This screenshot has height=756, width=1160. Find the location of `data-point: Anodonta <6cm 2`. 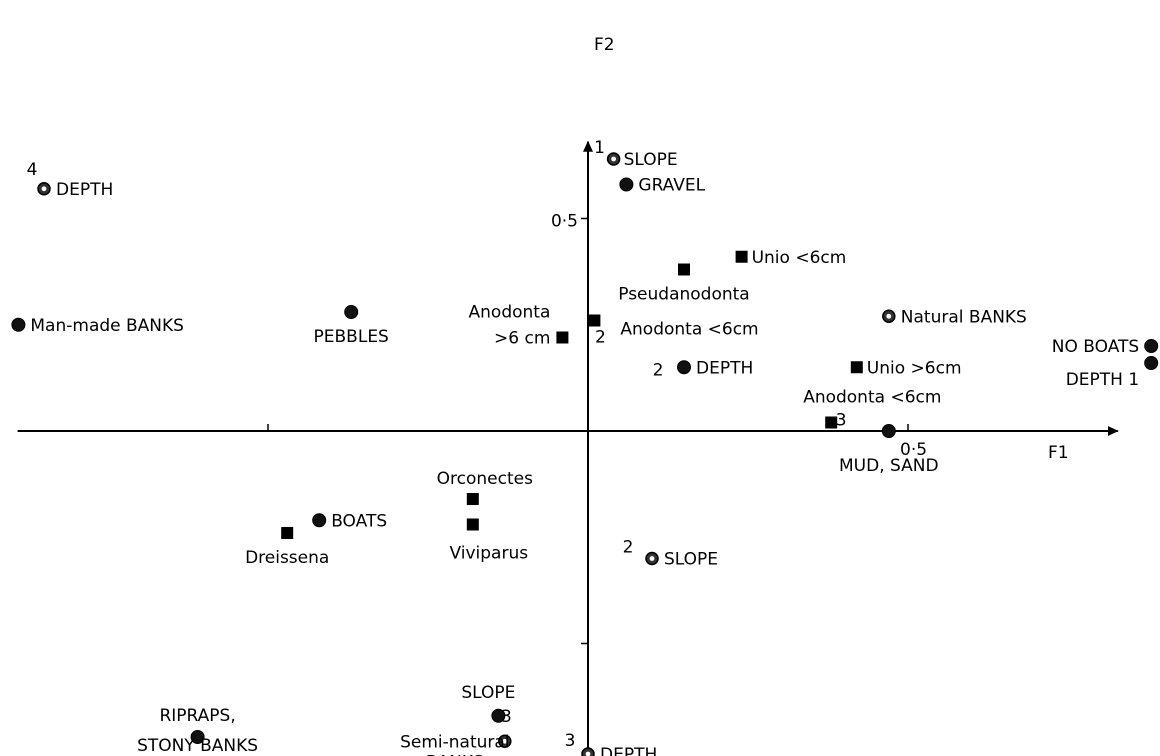

data-point: Anodonta <6cm 2 is located at coordinates (673, 331).